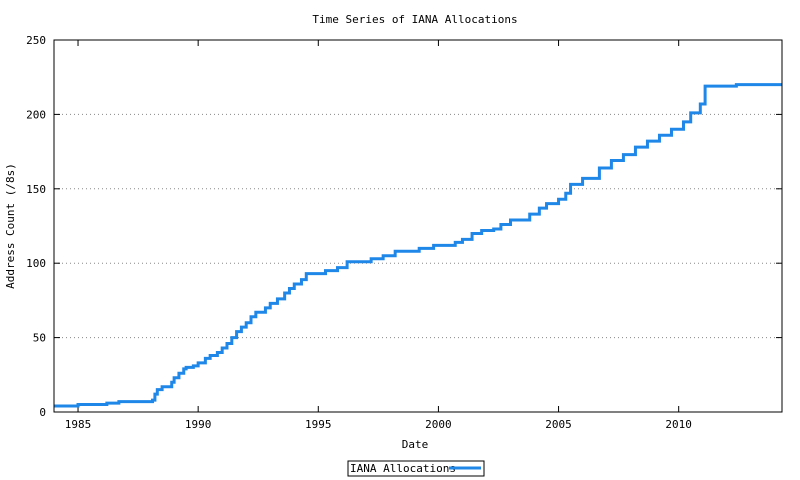 The height and width of the screenshot is (480, 800). I want to click on legend-box, so click(416, 468).